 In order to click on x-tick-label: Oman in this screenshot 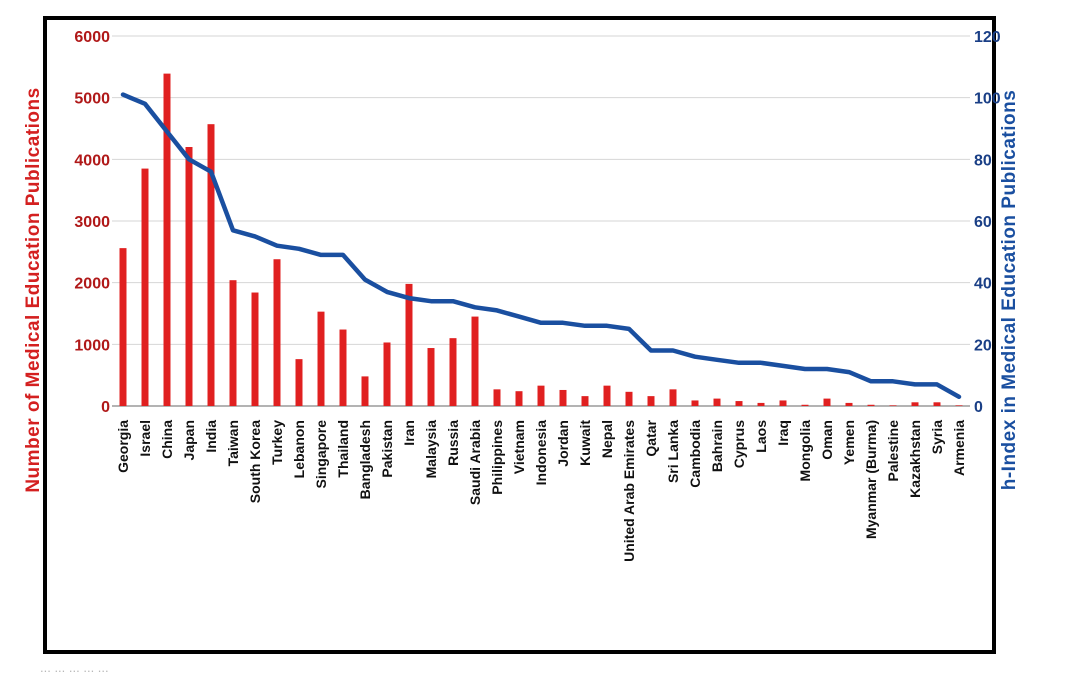, I will do `click(827, 440)`.